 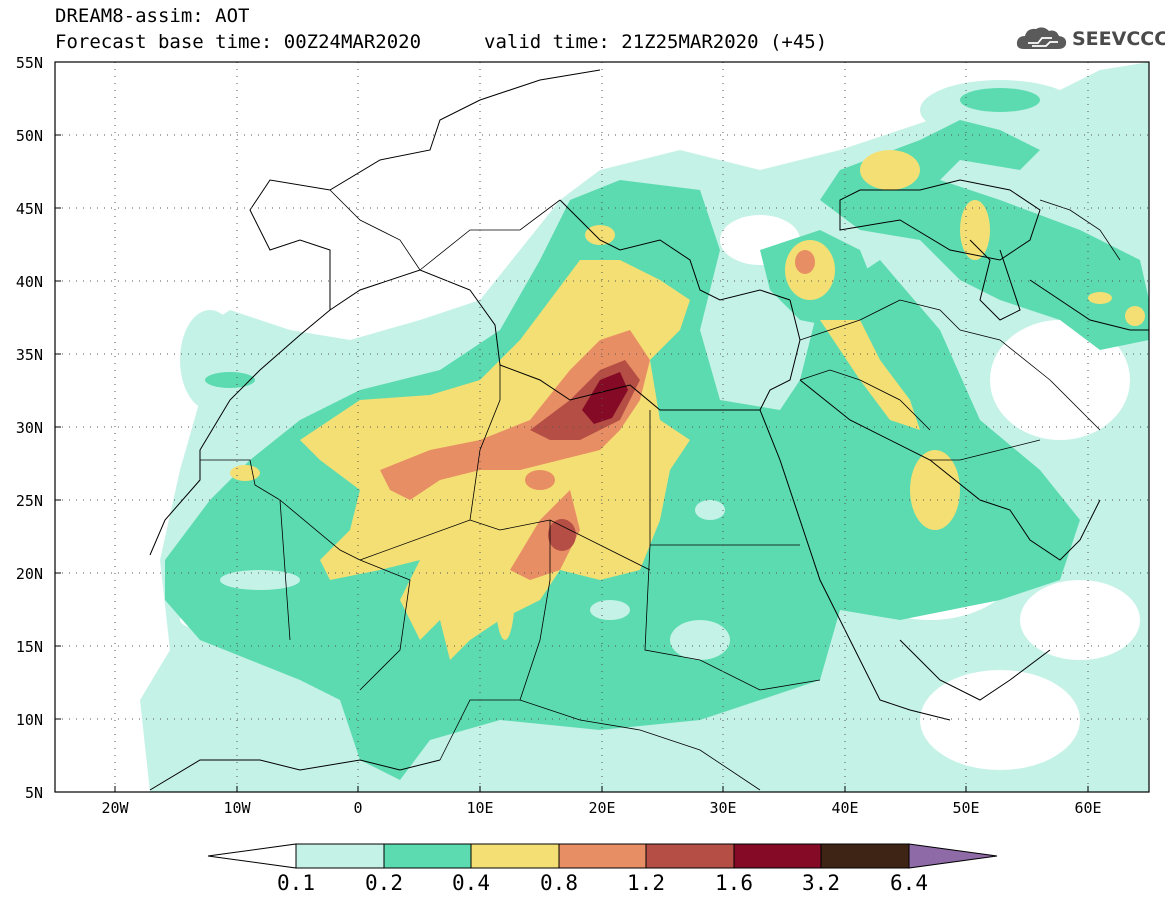 I want to click on logo-text: SEEVCCC, so click(x=1118, y=39).